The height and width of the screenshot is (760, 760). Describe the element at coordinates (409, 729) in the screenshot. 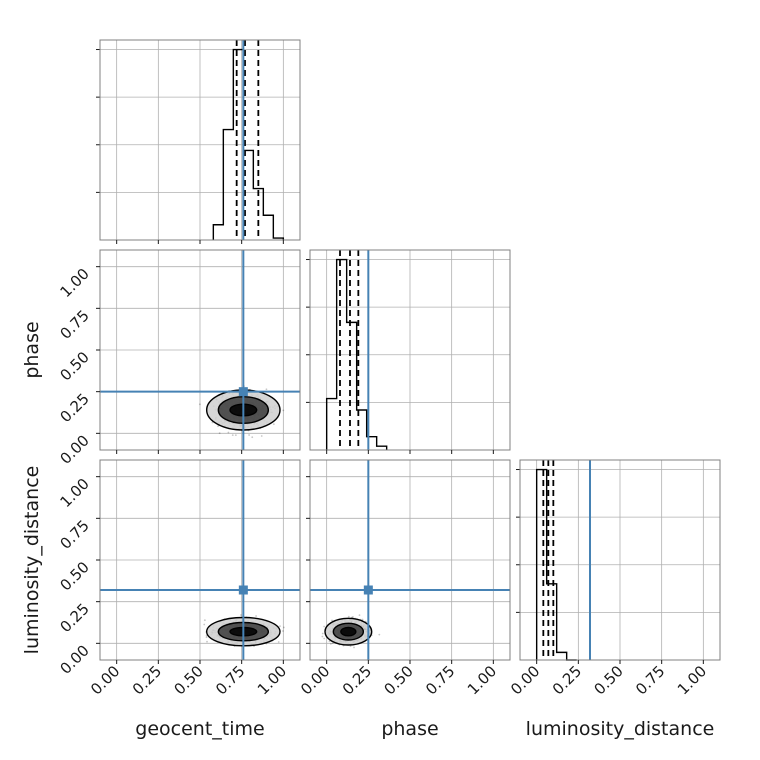

I see `x-axis-label-phase: phase` at that location.